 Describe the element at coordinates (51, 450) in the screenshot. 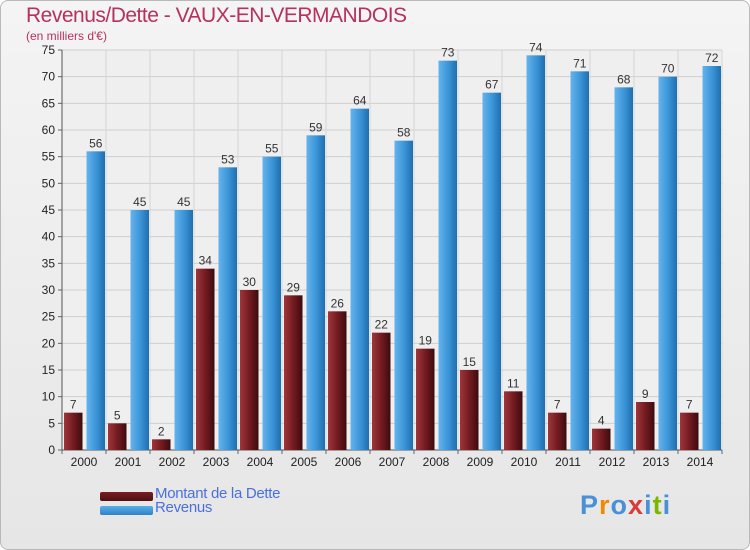

I see `y-tick-label: 0` at that location.